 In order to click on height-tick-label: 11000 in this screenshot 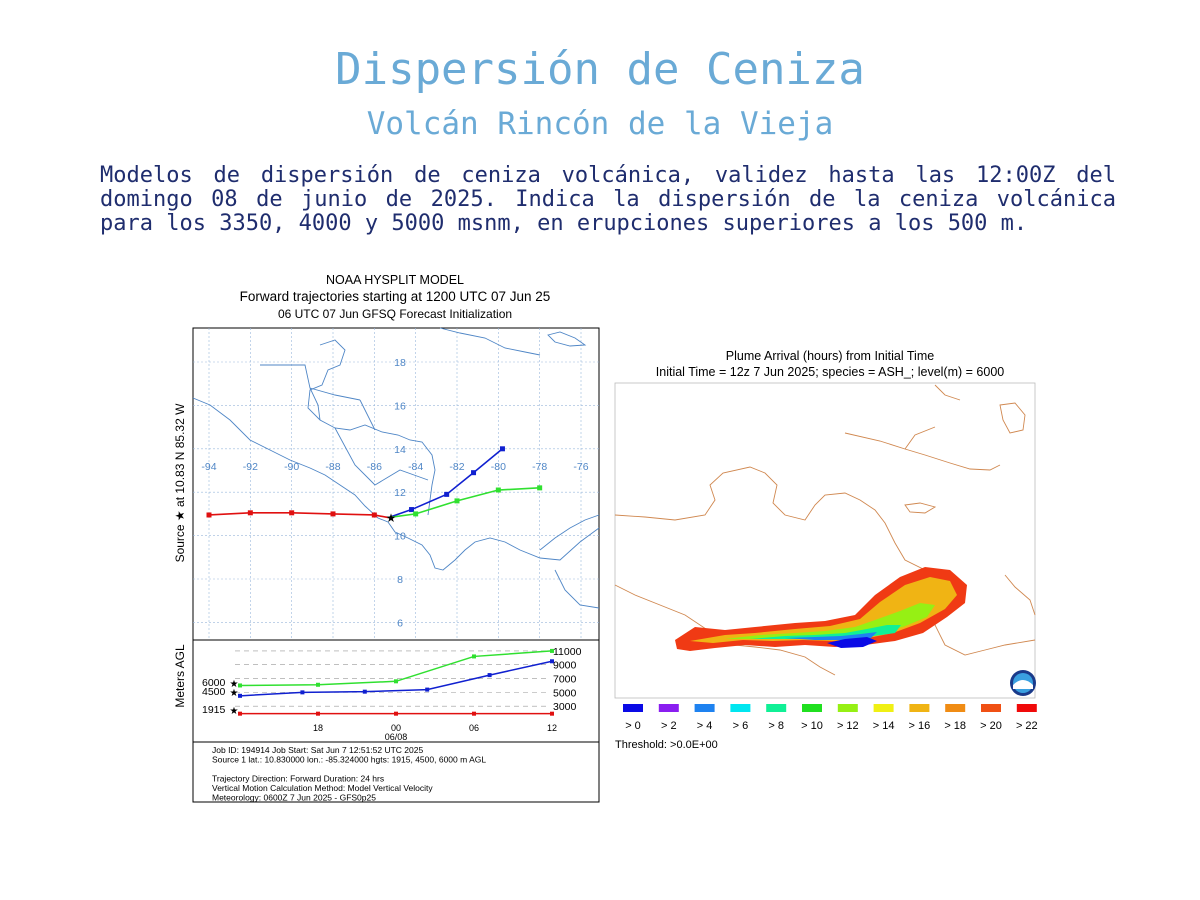, I will do `click(567, 652)`.